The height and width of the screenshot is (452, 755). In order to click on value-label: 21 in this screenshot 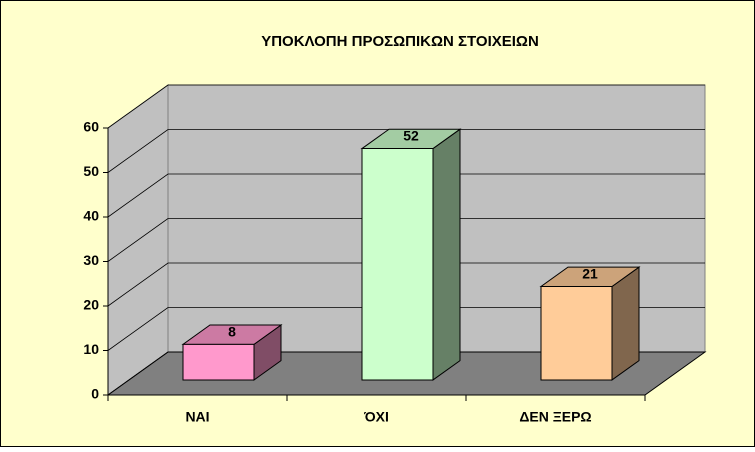, I will do `click(590, 274)`.